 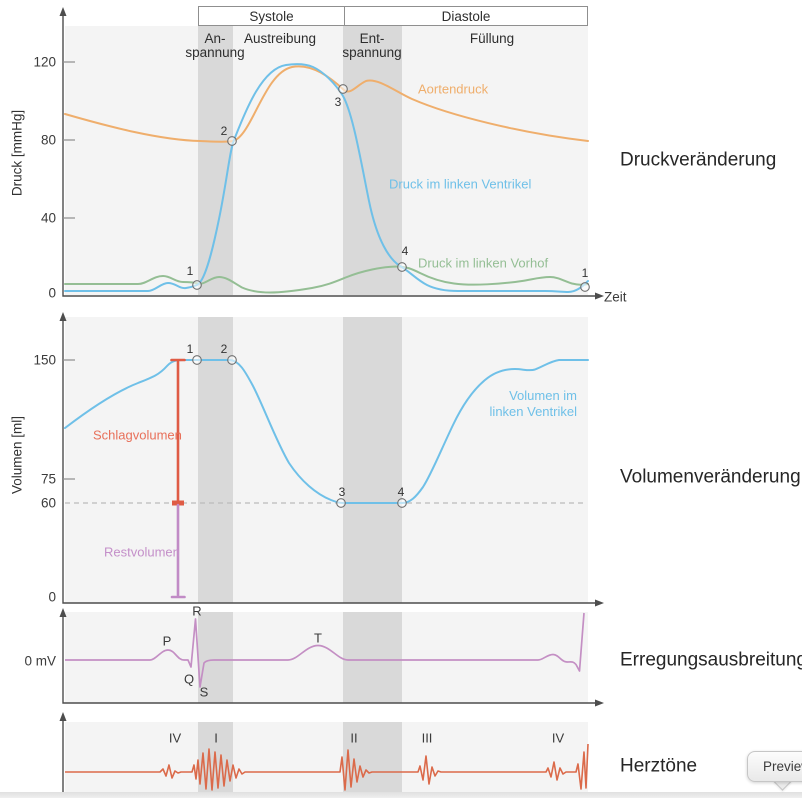 I want to click on pressure-ytick-40: 40, so click(x=48, y=218).